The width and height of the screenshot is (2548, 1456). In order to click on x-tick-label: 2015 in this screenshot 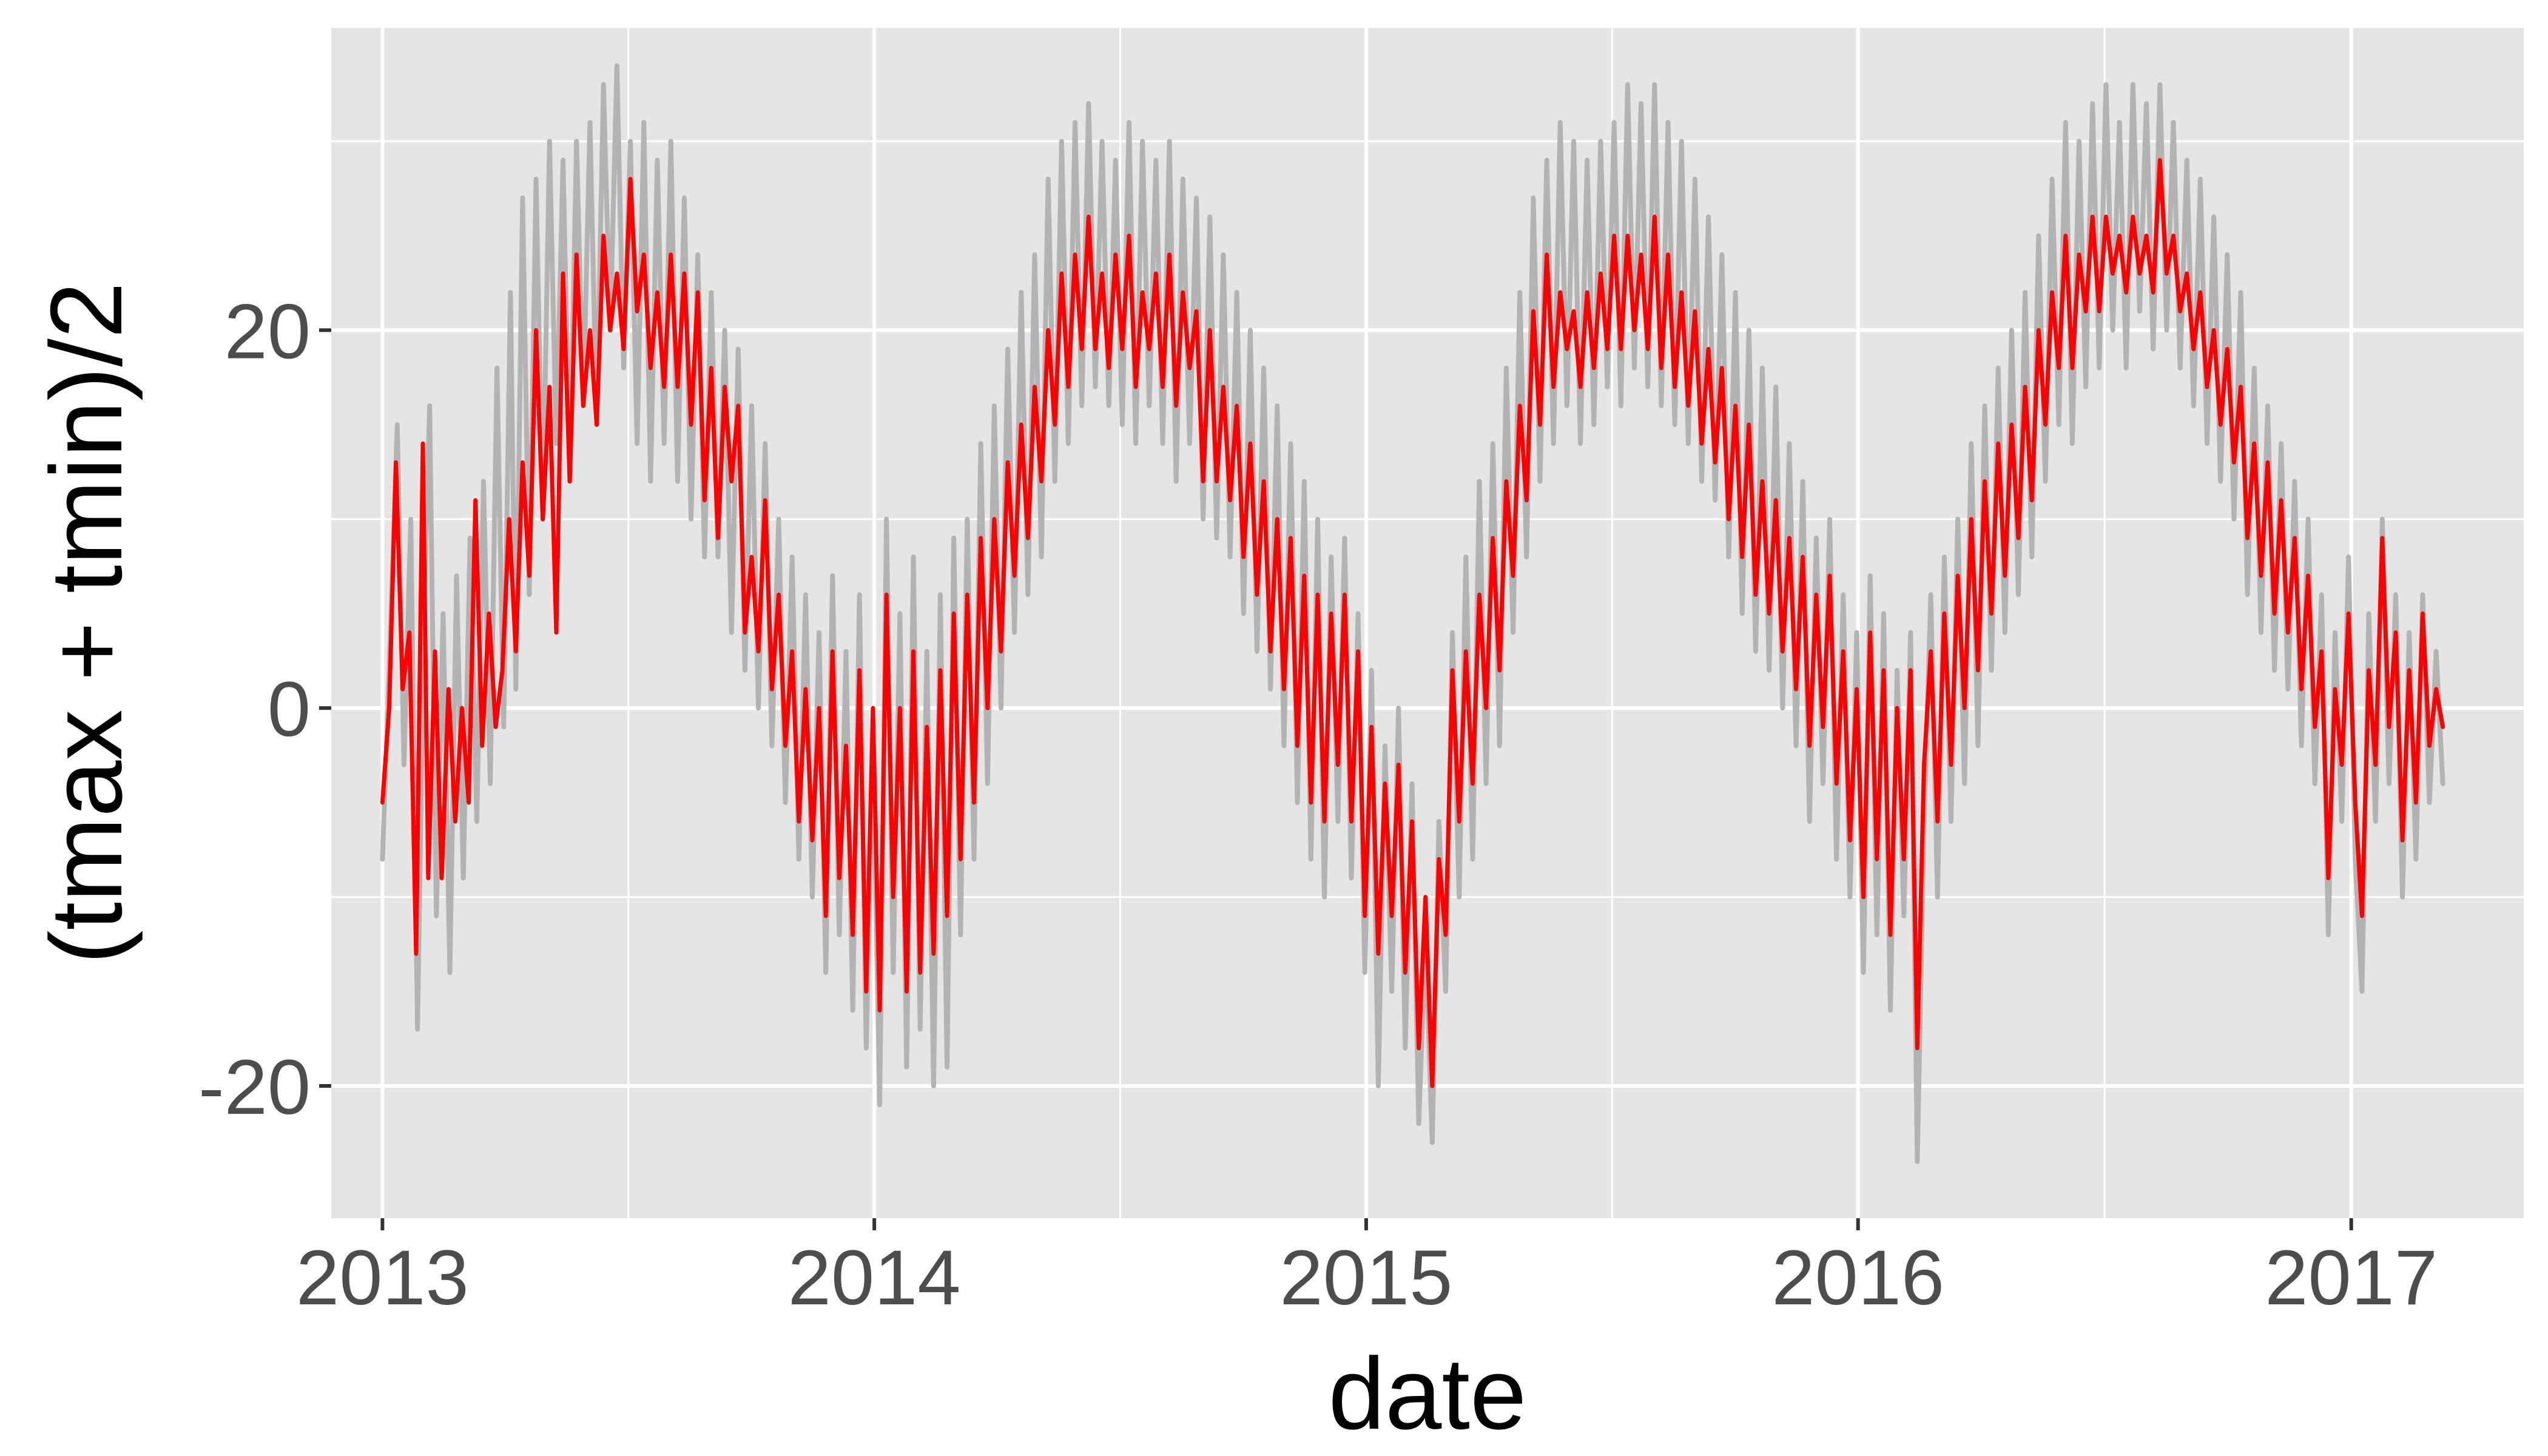, I will do `click(1366, 1278)`.